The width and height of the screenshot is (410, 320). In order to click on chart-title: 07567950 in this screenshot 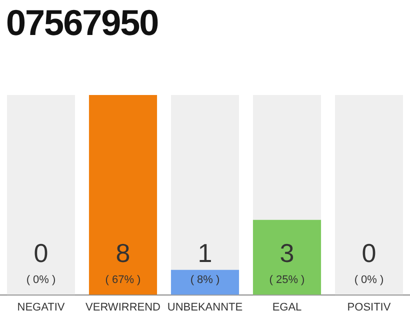, I will do `click(82, 23)`.